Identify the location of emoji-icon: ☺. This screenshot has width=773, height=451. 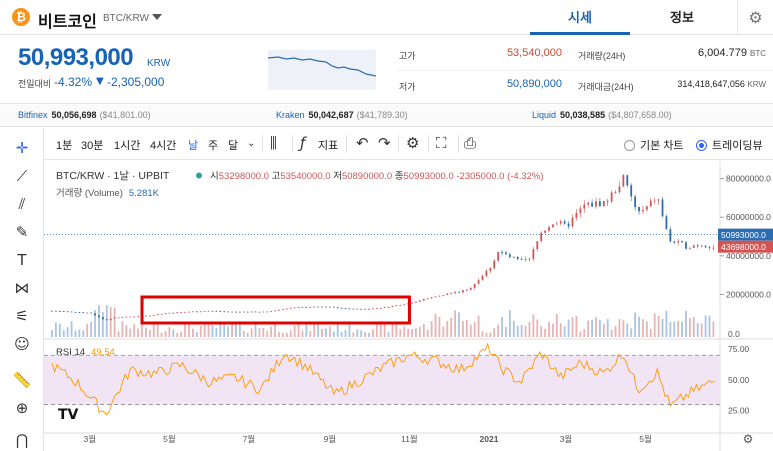
(22, 344).